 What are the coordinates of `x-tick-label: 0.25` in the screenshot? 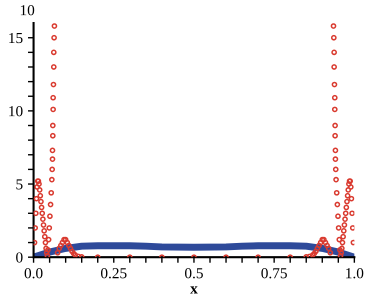 It's located at (113, 273).